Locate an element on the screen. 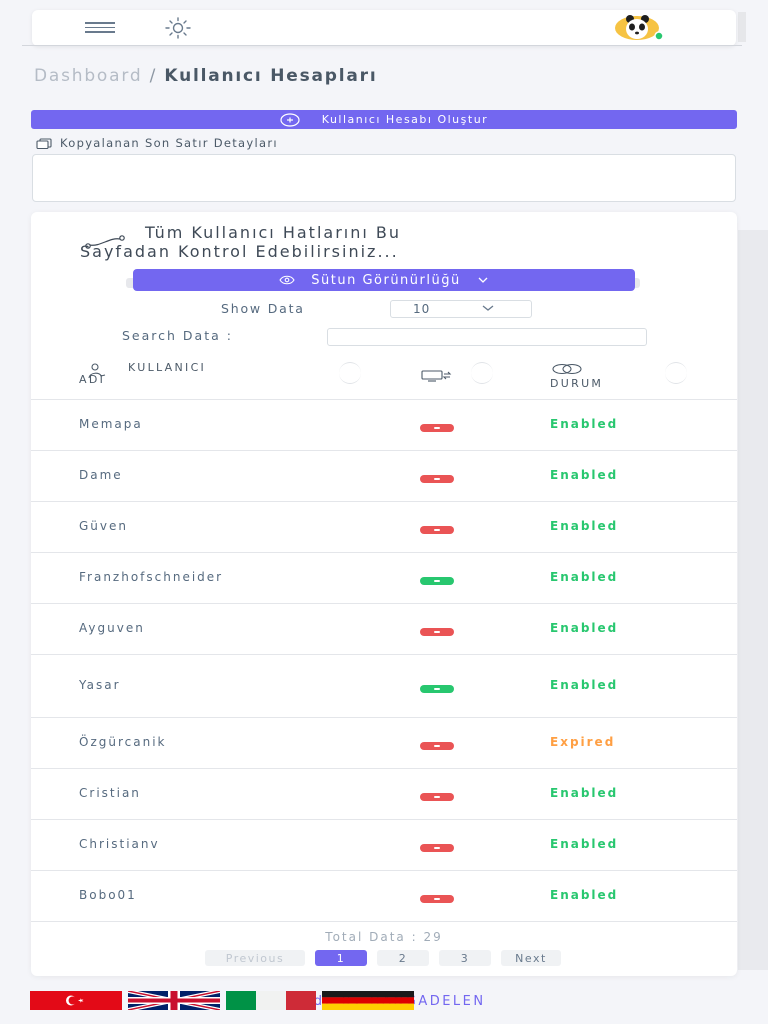 The image size is (768, 1024). eye-icon is located at coordinates (287, 280).